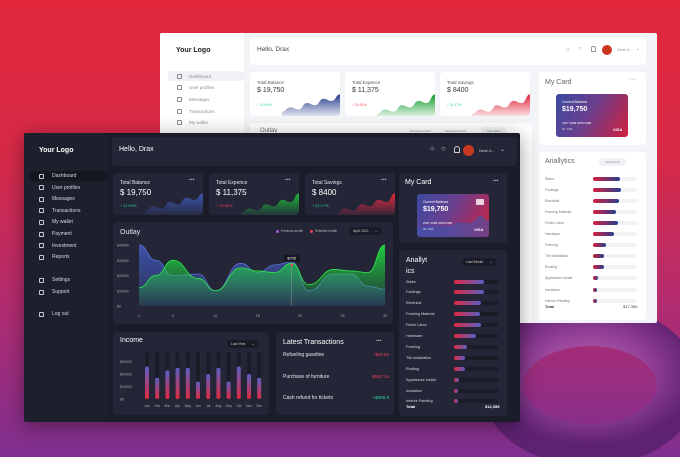 The width and height of the screenshot is (680, 457). What do you see at coordinates (454, 281) in the screenshot?
I see `analytics-row: Stairs` at bounding box center [454, 281].